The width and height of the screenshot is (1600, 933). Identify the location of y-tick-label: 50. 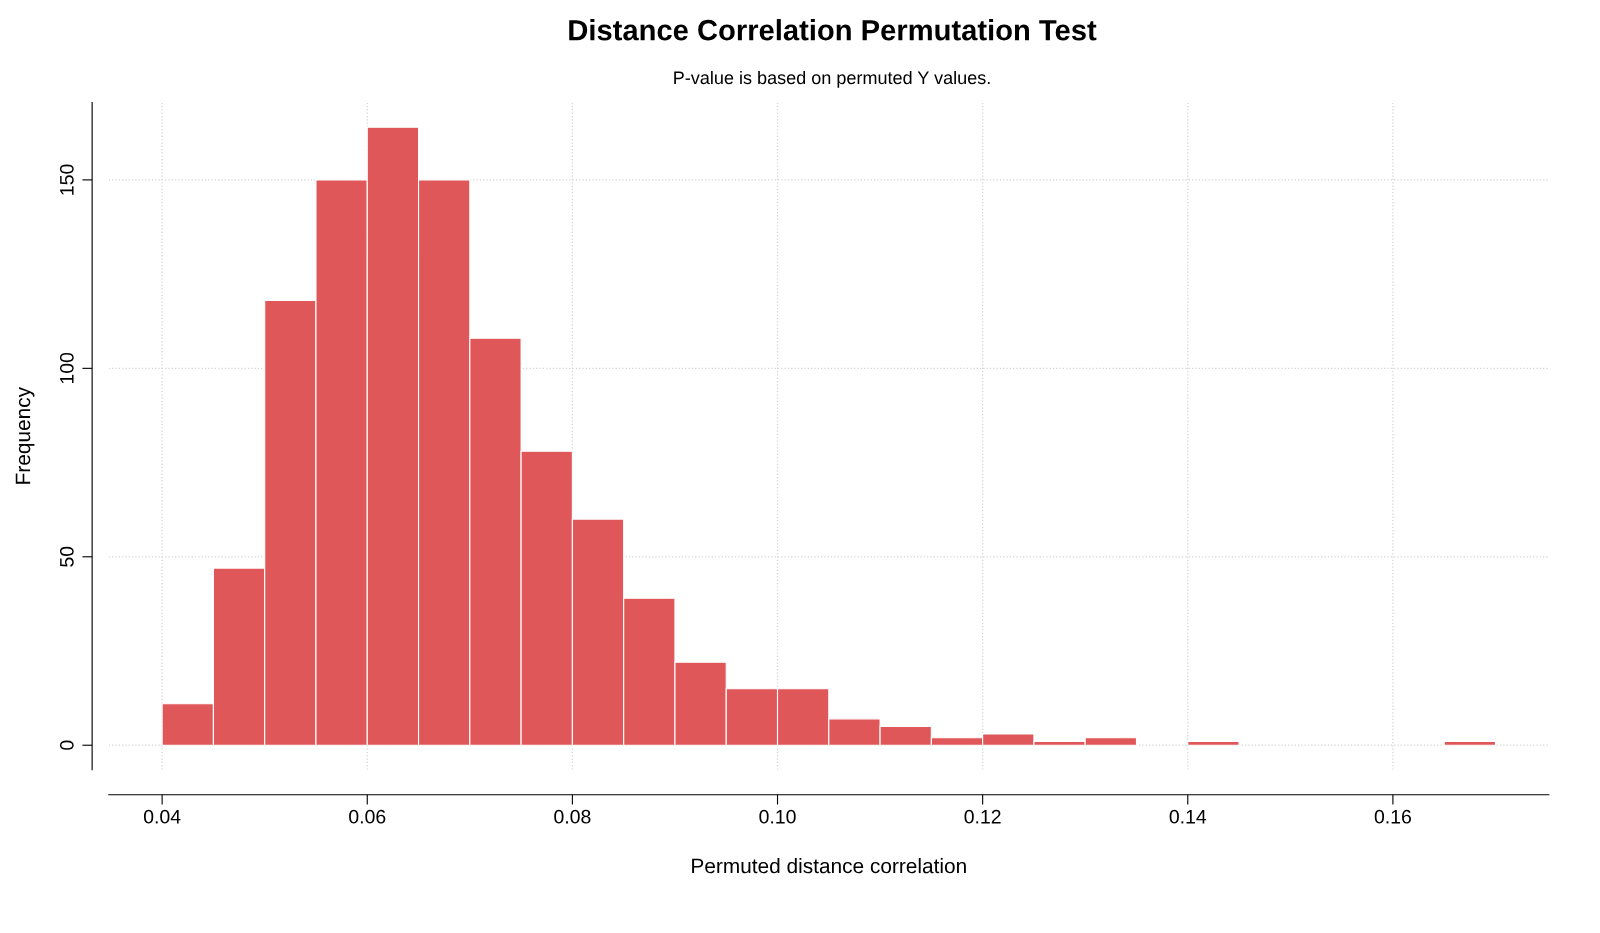
(66, 556).